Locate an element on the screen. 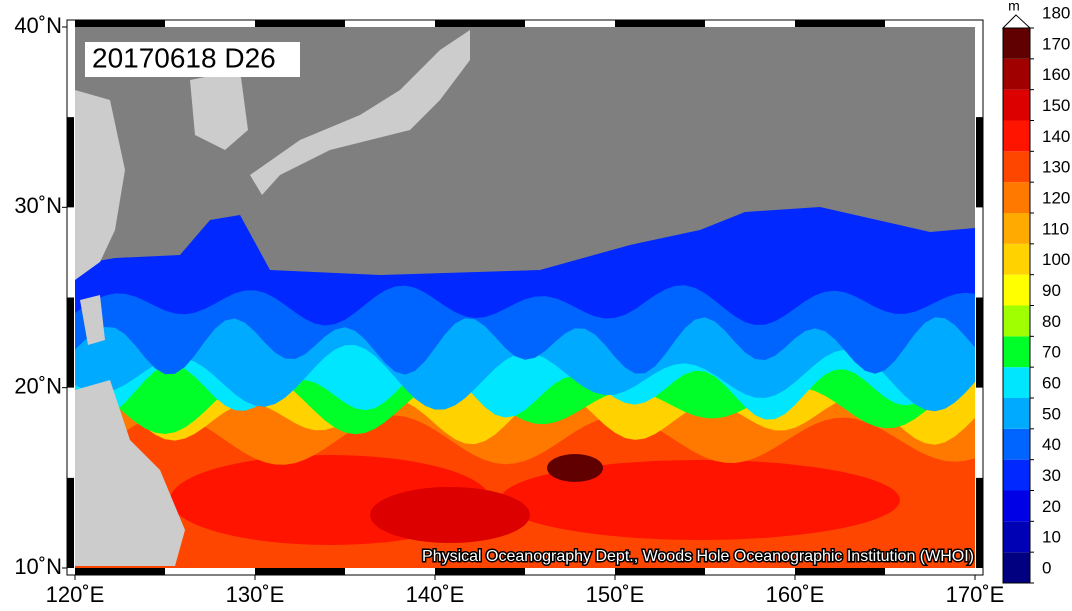 This screenshot has height=611, width=1072. colorbar-tick-label: 180 is located at coordinates (1056, 12).